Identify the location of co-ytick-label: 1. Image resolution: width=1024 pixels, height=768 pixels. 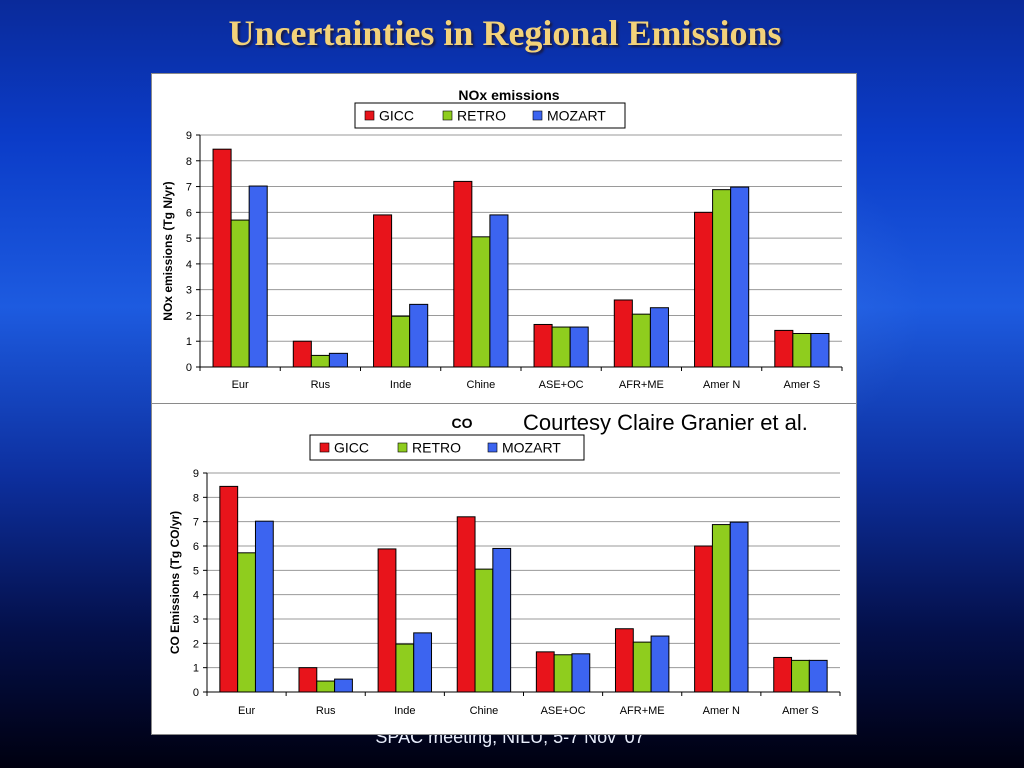
(196, 669).